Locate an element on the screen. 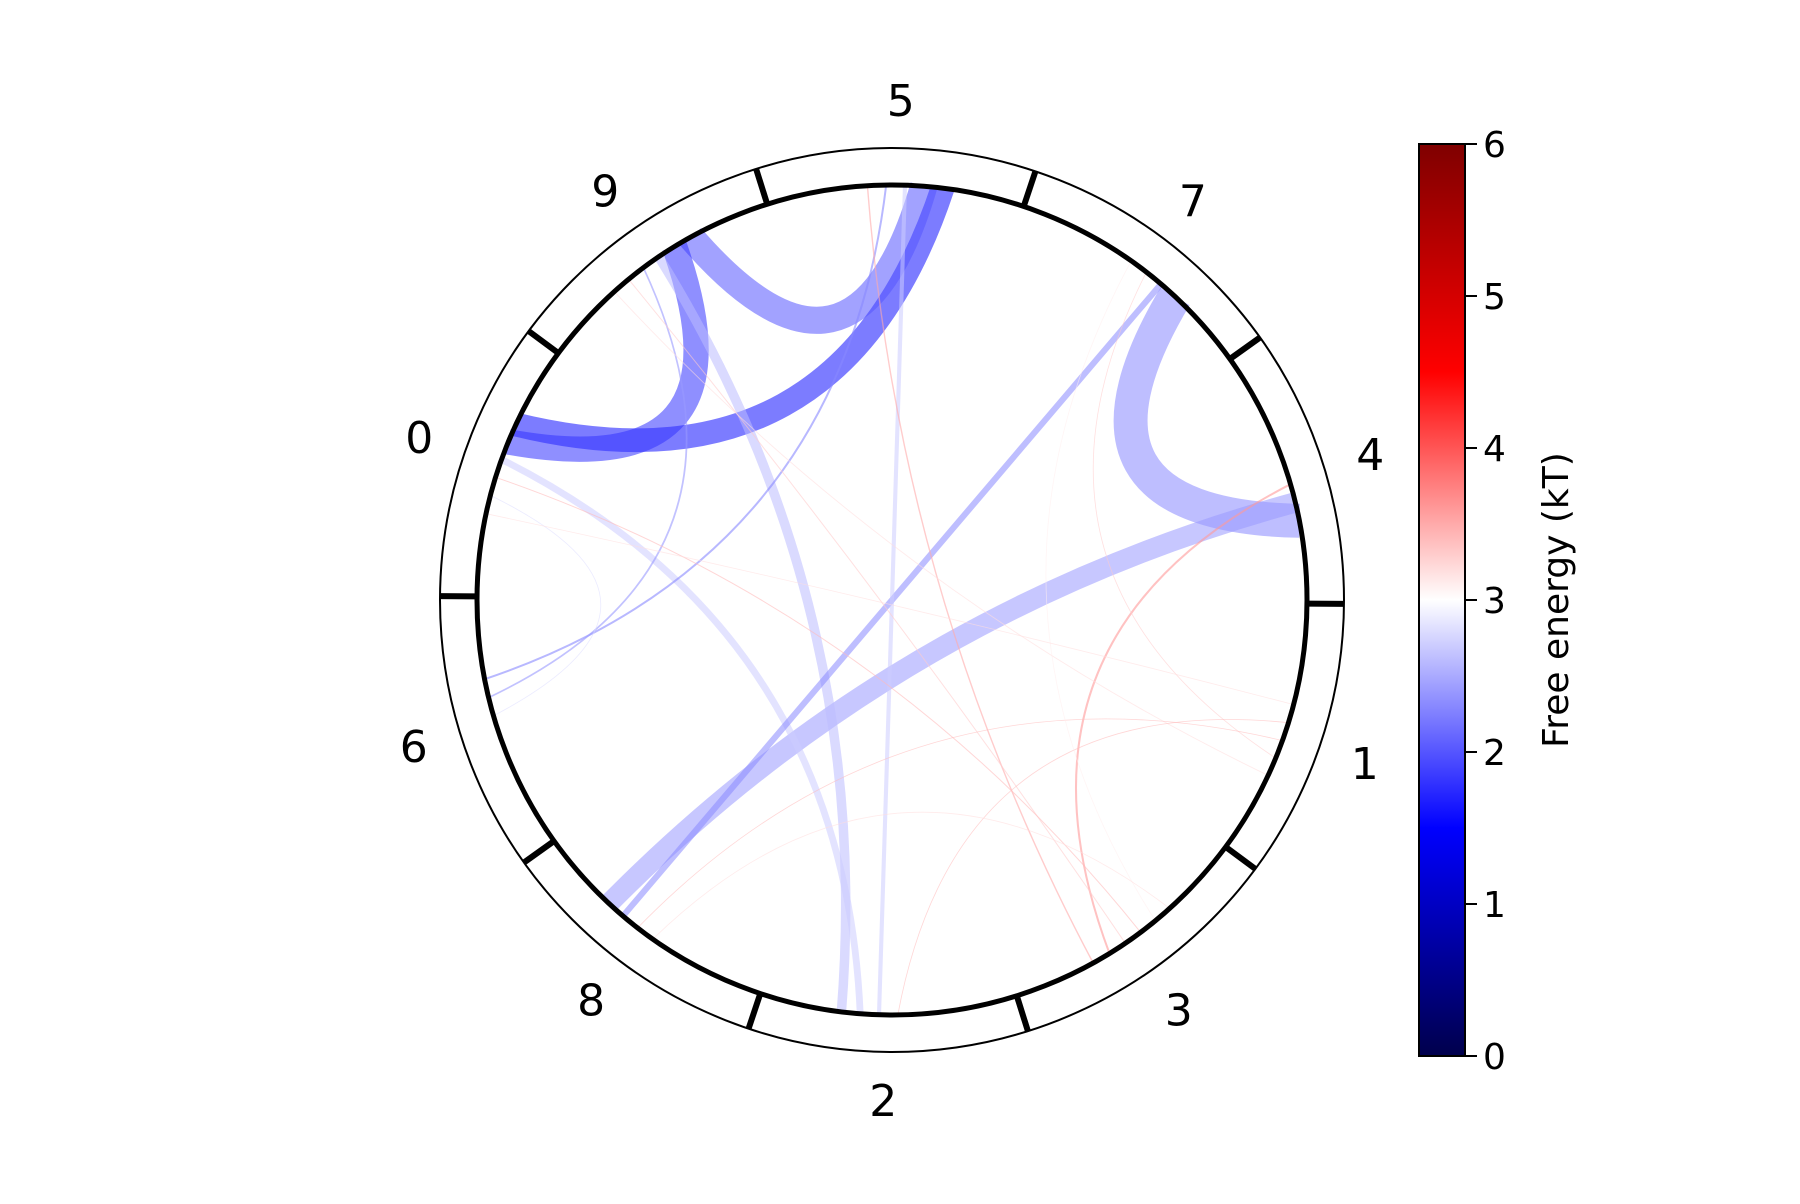 Image resolution: width=1800 pixels, height=1204 pixels. colorbar-tick-label: 4 is located at coordinates (1494, 449).